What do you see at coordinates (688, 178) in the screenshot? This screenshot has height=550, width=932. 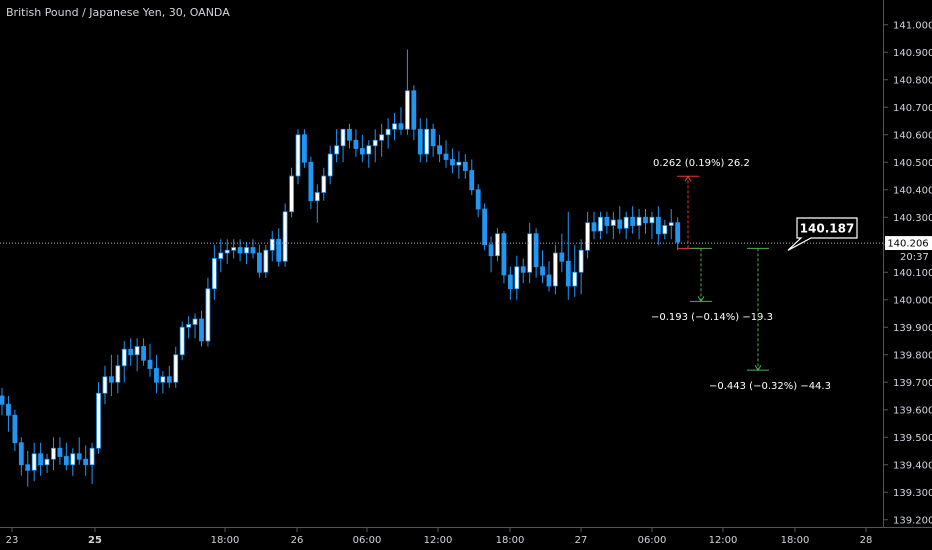 I see `measure-arrowhead` at bounding box center [688, 178].